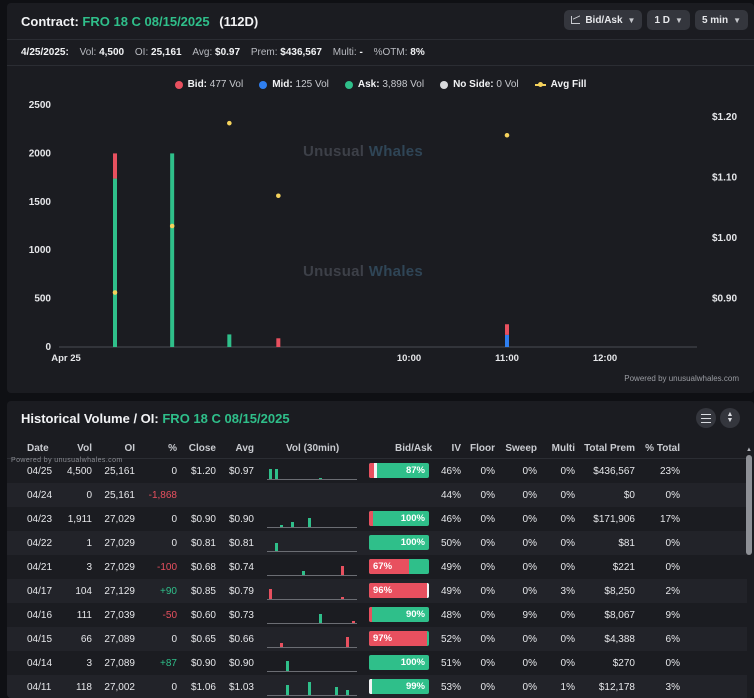 The width and height of the screenshot is (754, 698). What do you see at coordinates (563, 448) in the screenshot?
I see `column-header: Multi` at bounding box center [563, 448].